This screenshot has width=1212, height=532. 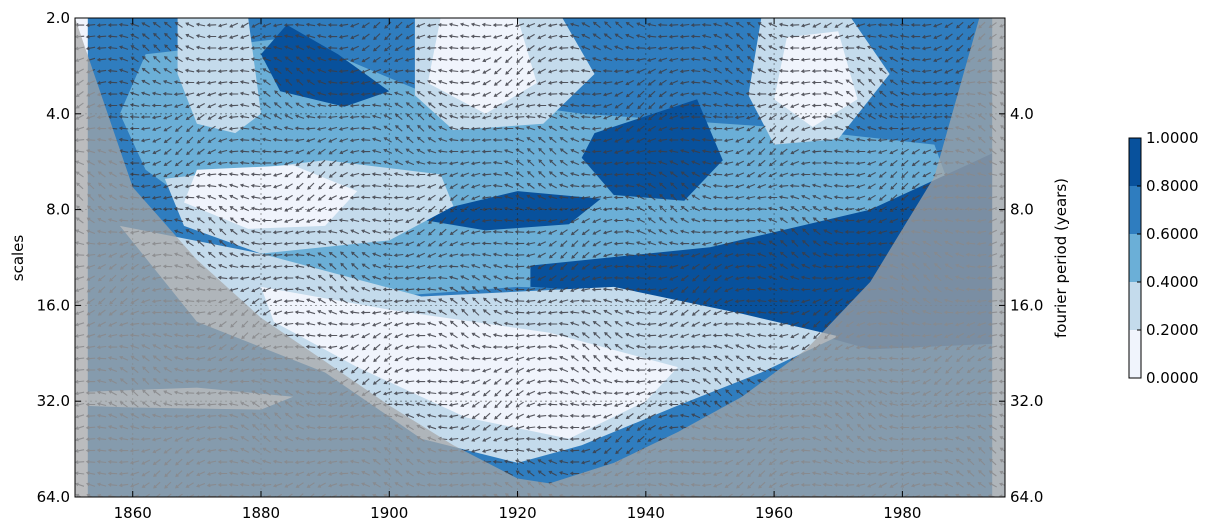 I want to click on colorbar: 1.0000 0.8000 0.6000 0.4000 0.2000 0.0000, so click(x=1163, y=258).